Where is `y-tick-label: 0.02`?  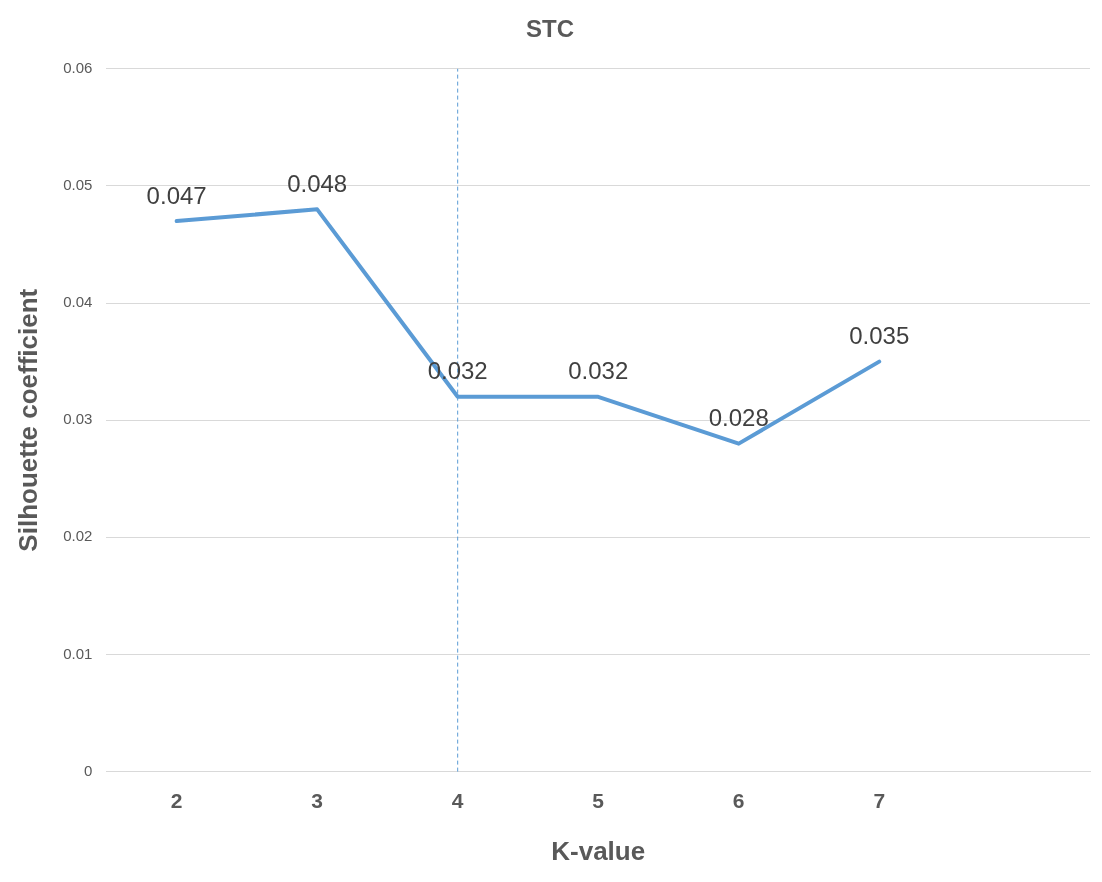 y-tick-label: 0.02 is located at coordinates (78, 536).